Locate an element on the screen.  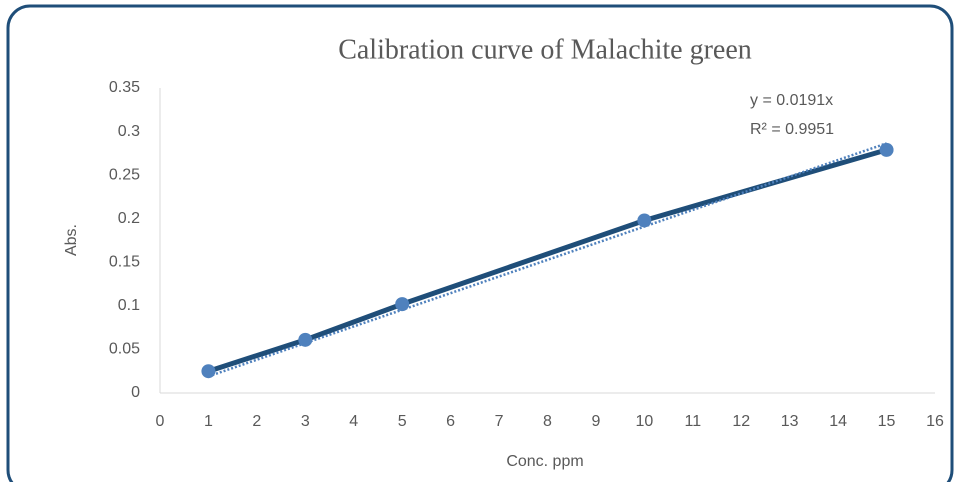
x-tick-label: 11 is located at coordinates (693, 421).